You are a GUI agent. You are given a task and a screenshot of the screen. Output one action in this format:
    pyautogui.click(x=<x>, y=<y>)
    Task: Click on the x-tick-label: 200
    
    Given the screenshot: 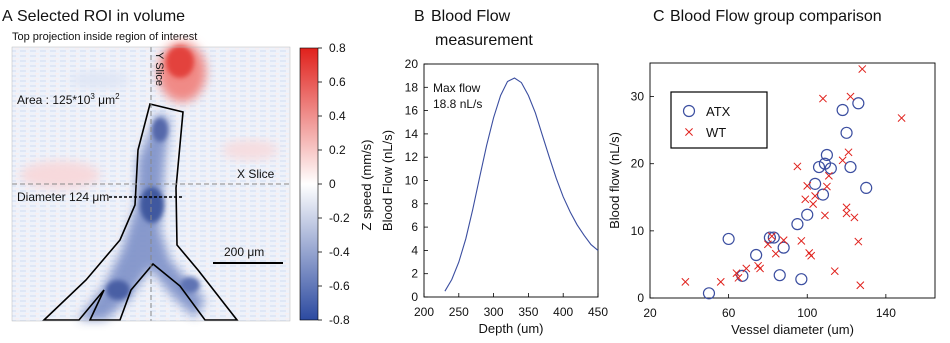 What is the action you would take?
    pyautogui.click(x=424, y=312)
    